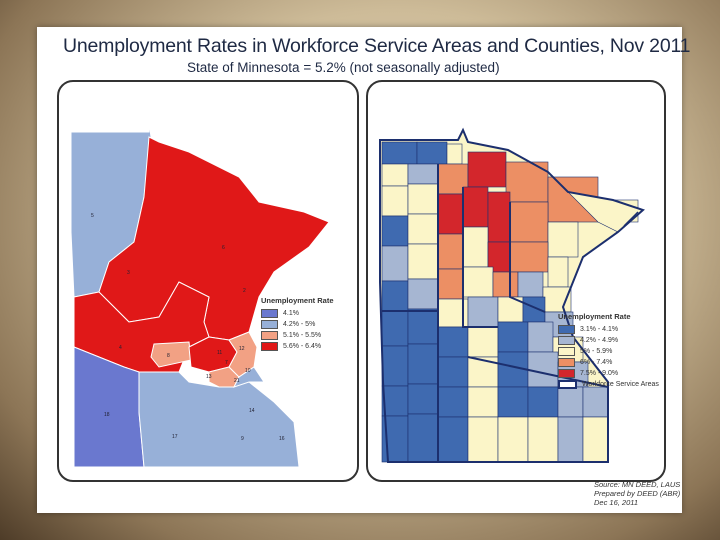 Image resolution: width=720 pixels, height=540 pixels. What do you see at coordinates (249, 377) in the screenshot?
I see `region-metro-east` at bounding box center [249, 377].